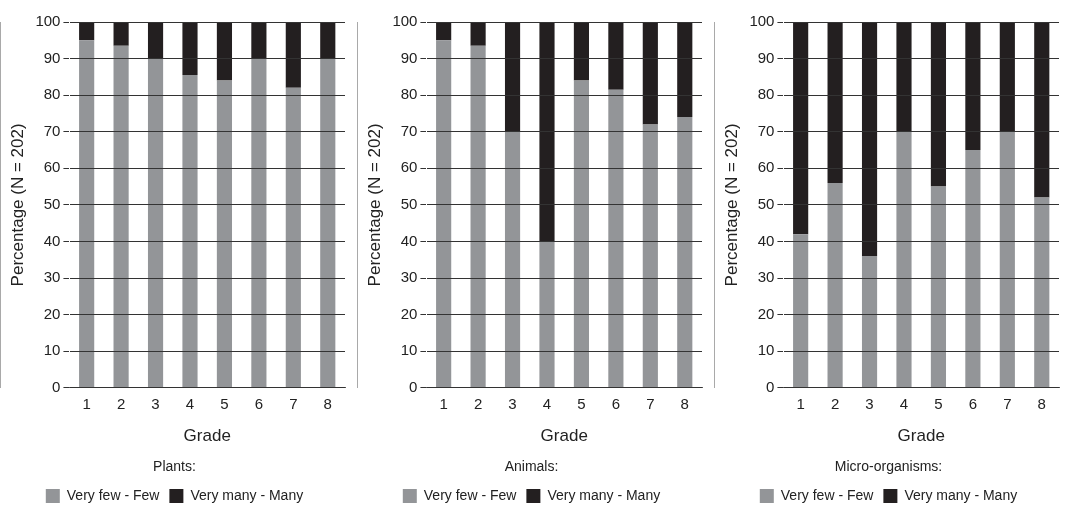 The height and width of the screenshot is (517, 1073). I want to click on x-tick-label: 7, so click(650, 403).